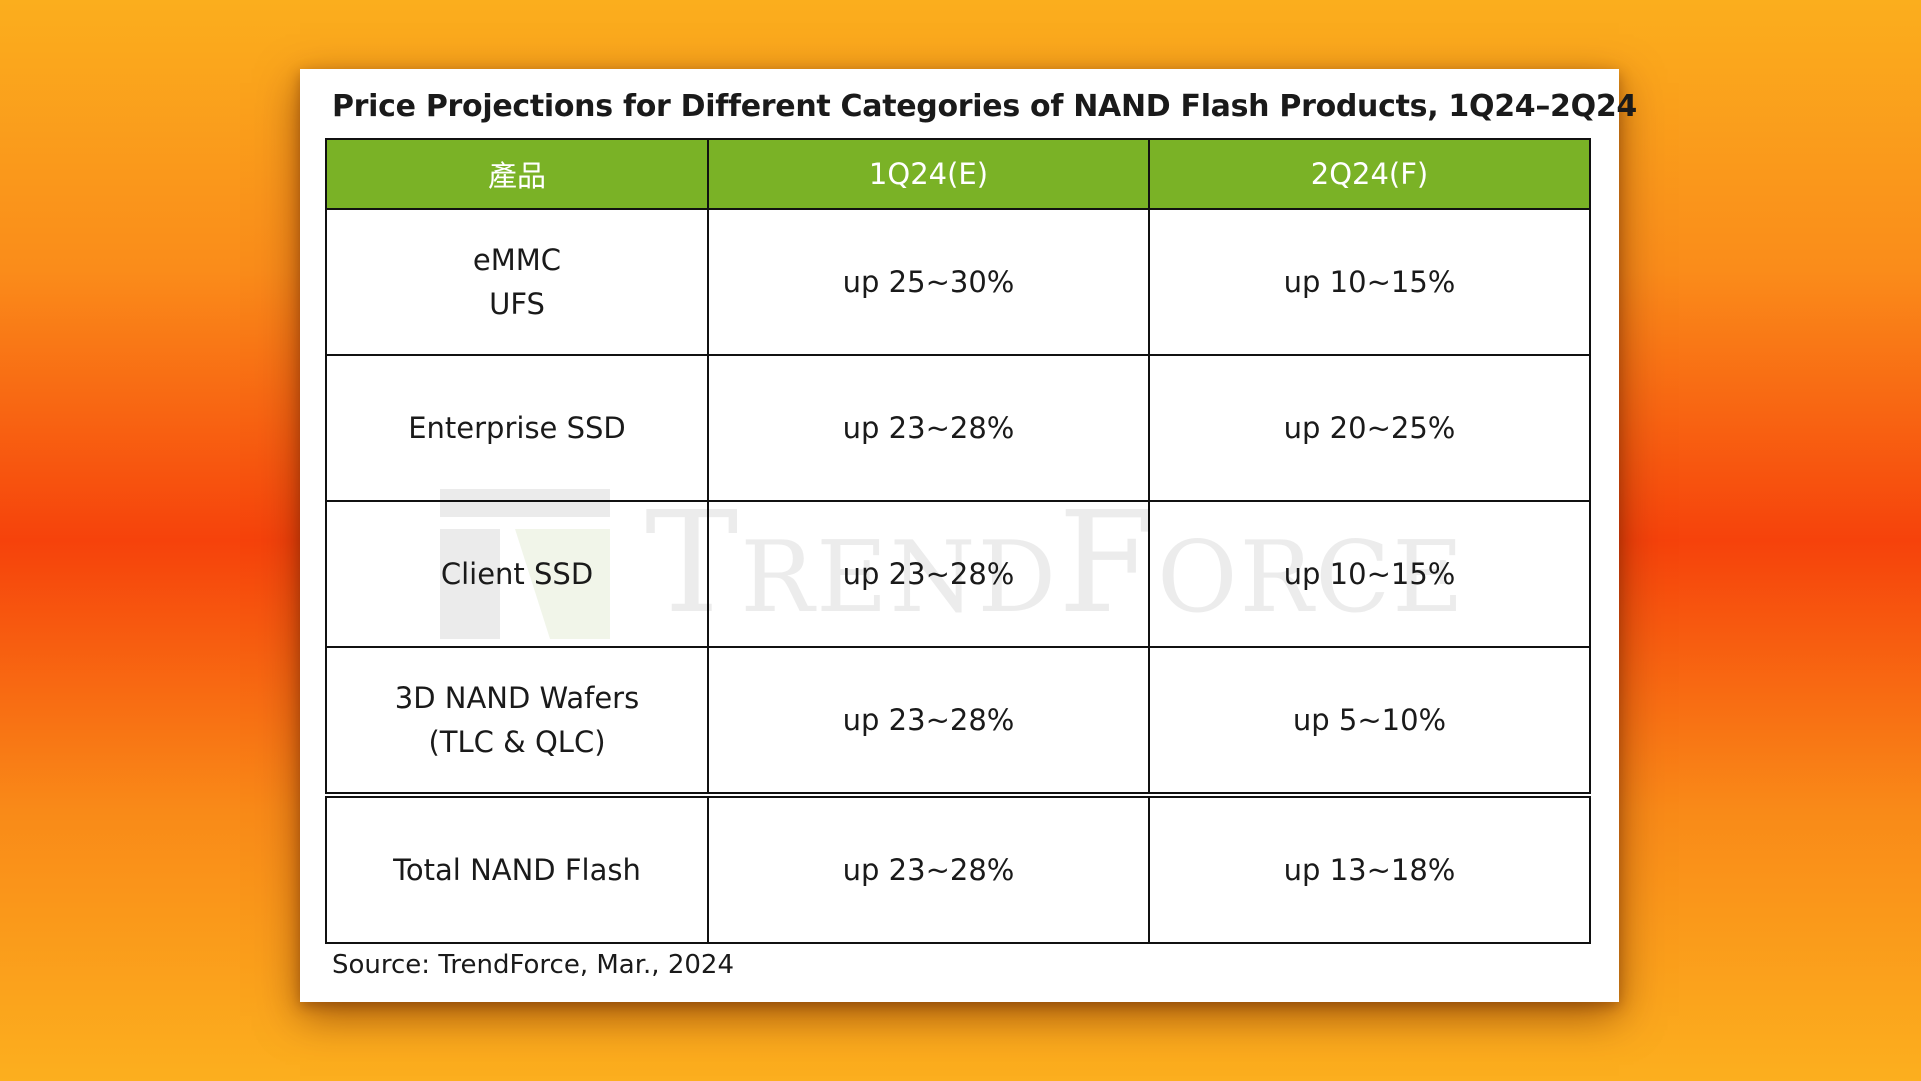 This screenshot has height=1081, width=1921. I want to click on product-cell: Total NAND Flash, so click(517, 868).